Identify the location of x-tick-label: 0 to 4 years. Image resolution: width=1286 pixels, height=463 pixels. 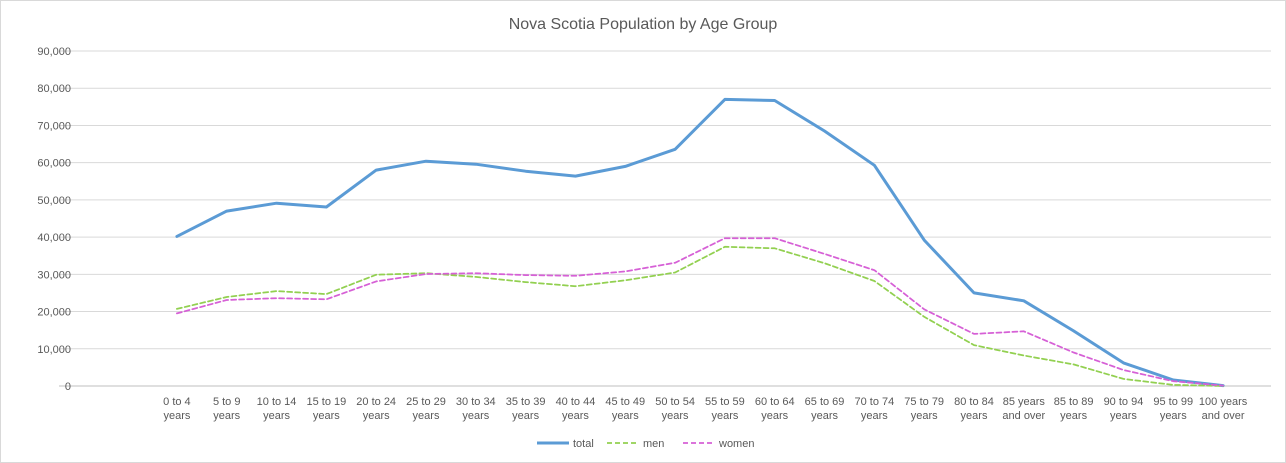
(177, 409).